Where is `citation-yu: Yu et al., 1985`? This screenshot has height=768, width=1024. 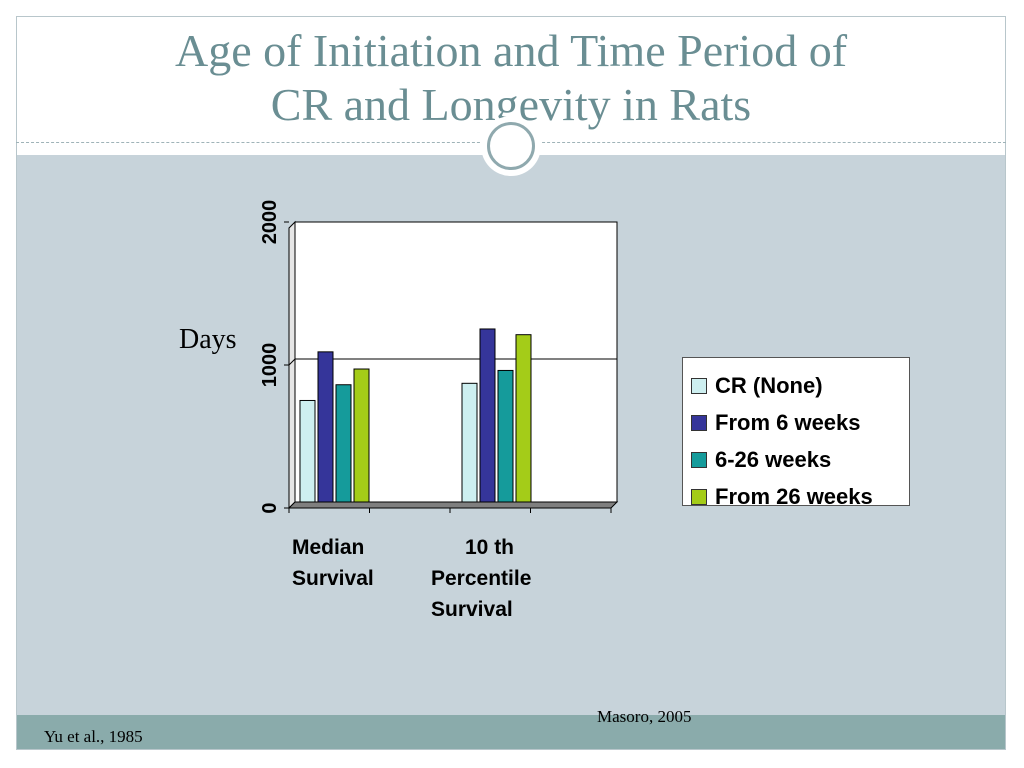
citation-yu: Yu et al., 1985 is located at coordinates (93, 736).